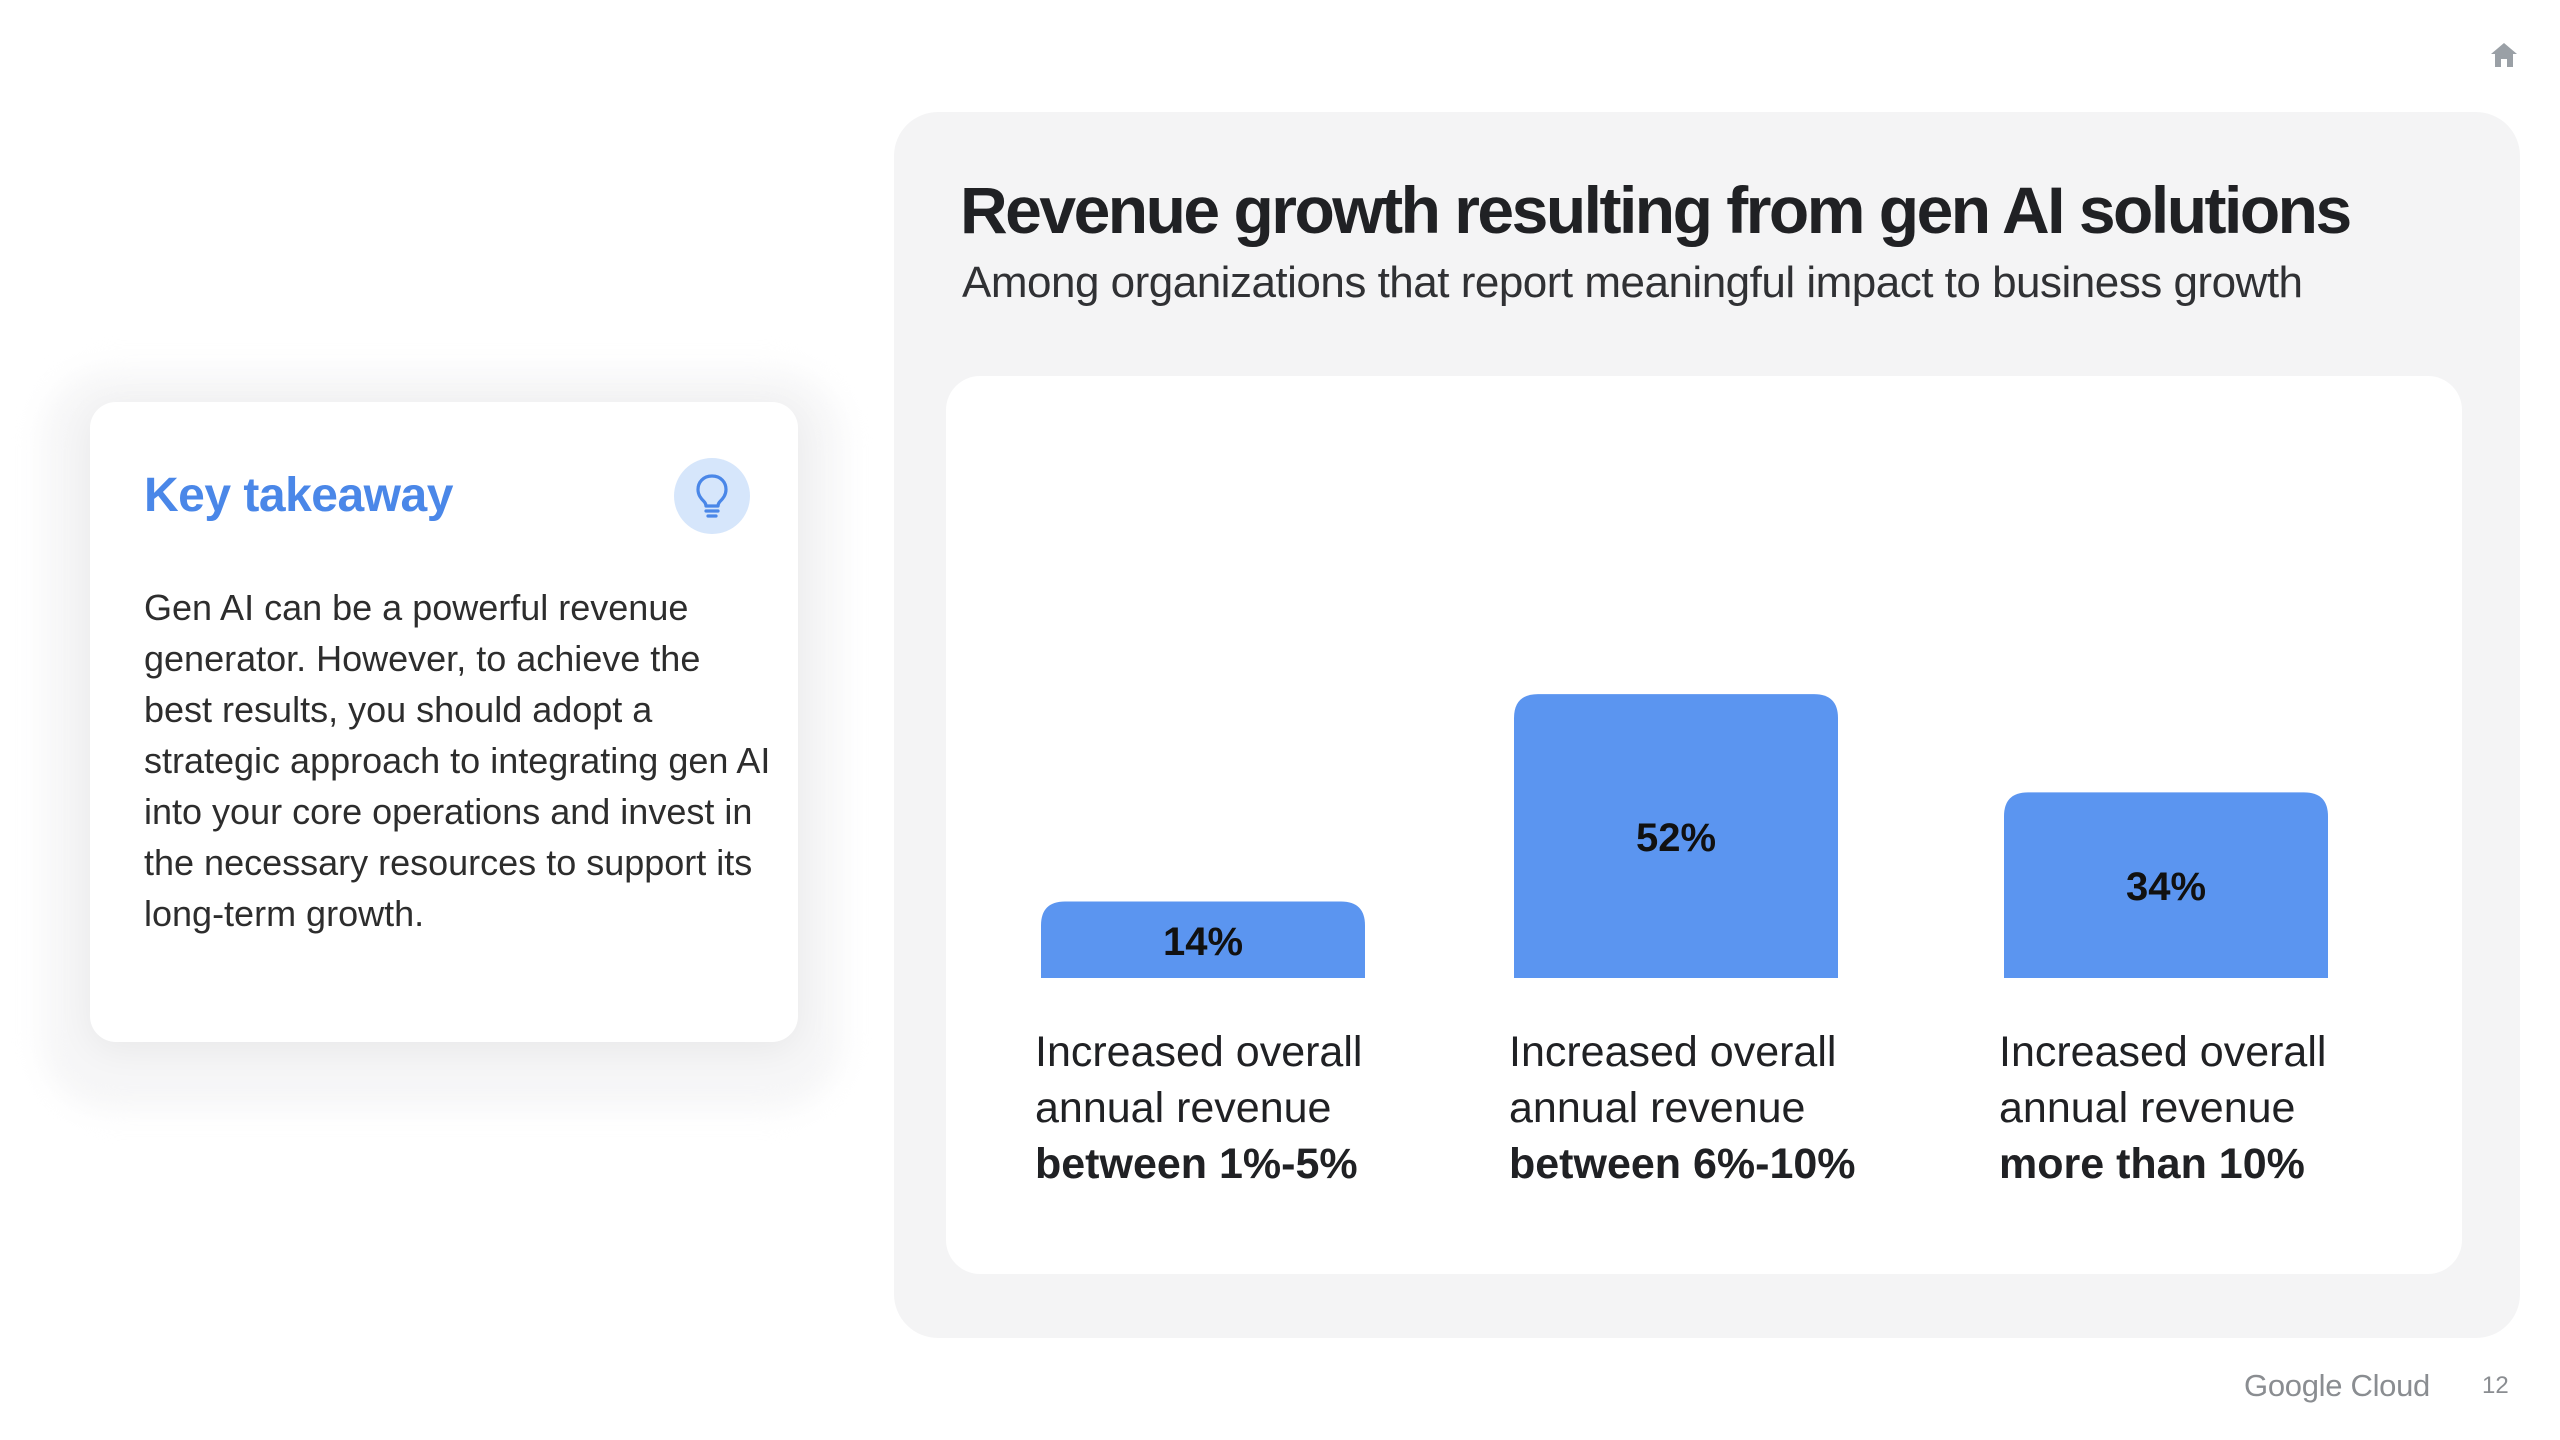  I want to click on takeaway-title: Key takeaway, so click(298, 495).